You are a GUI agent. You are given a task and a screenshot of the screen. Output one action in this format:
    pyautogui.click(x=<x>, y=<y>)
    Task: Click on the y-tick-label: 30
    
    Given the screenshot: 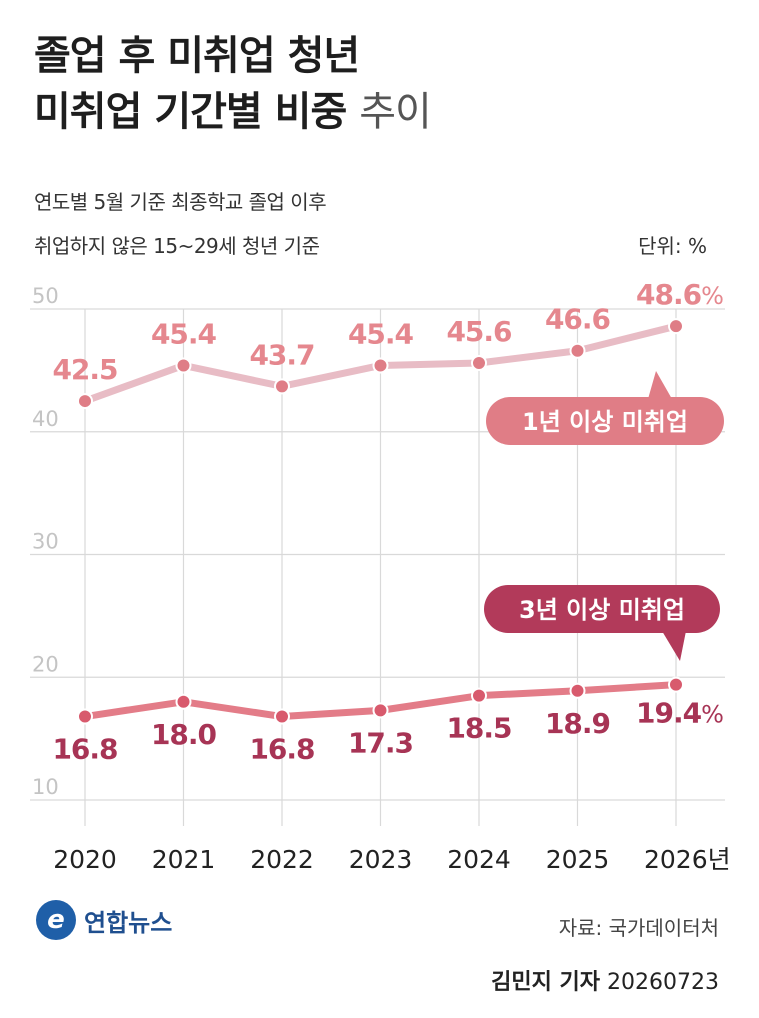 What is the action you would take?
    pyautogui.click(x=45, y=542)
    